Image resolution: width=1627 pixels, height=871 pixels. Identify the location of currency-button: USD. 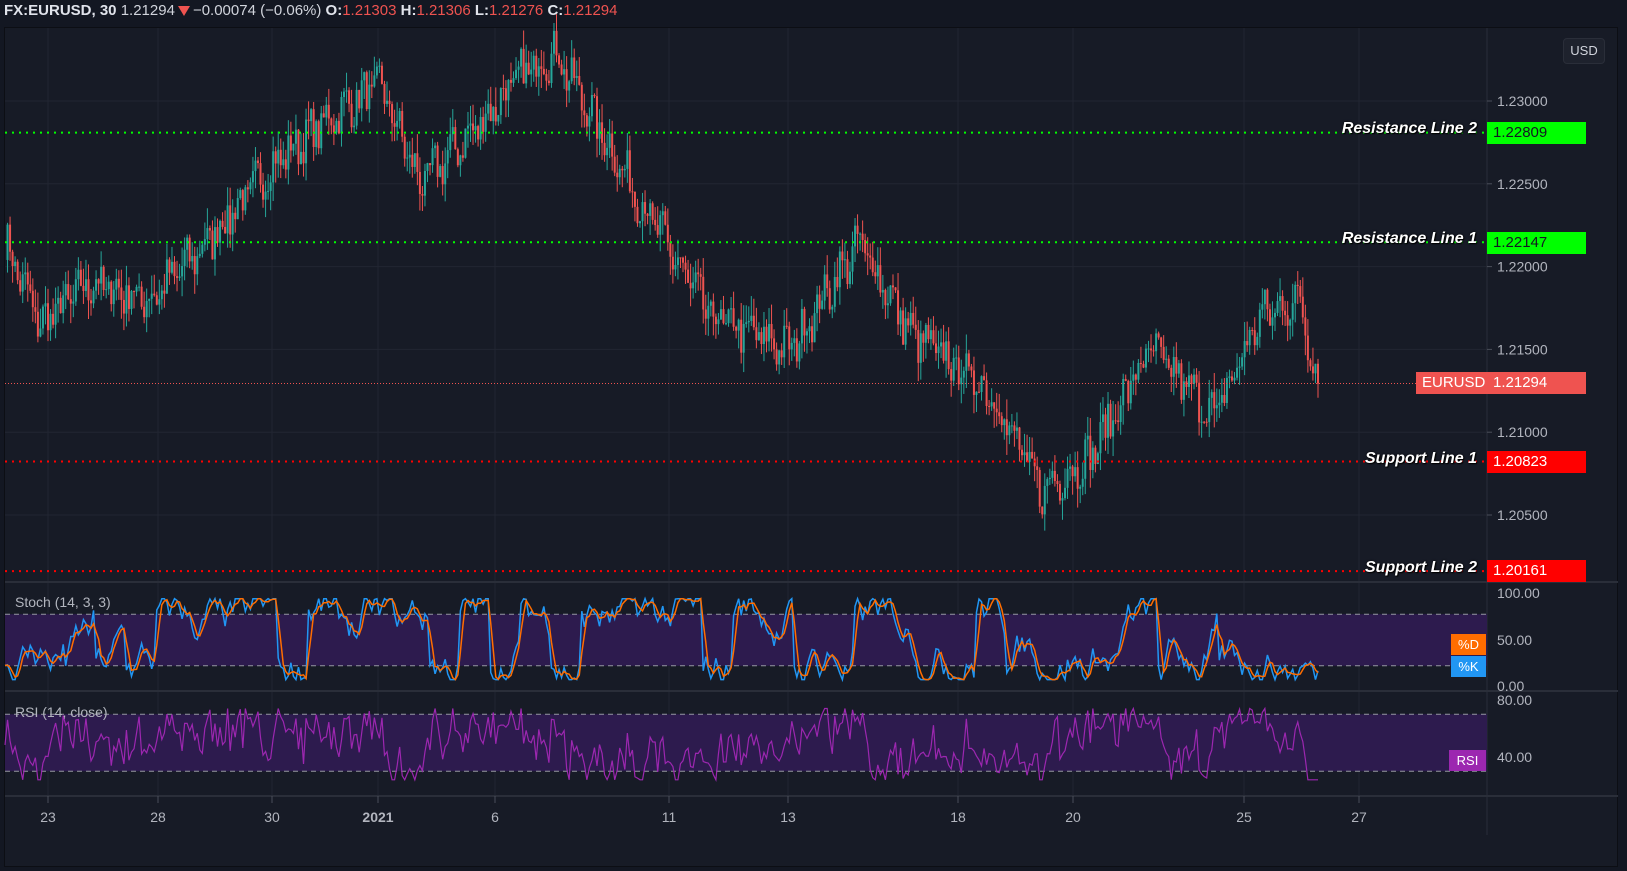
(1584, 51).